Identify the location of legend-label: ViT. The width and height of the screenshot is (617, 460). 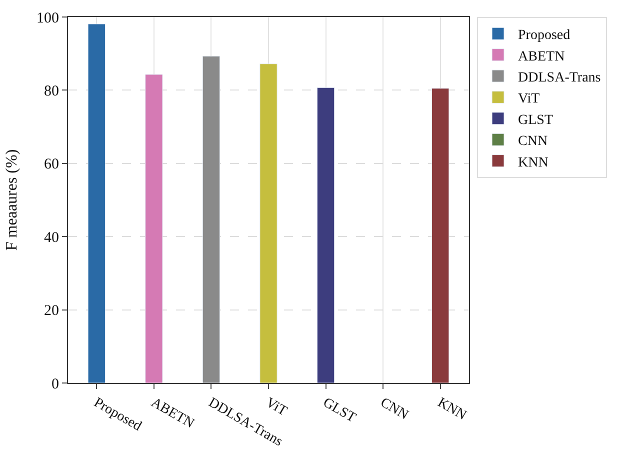
(529, 99).